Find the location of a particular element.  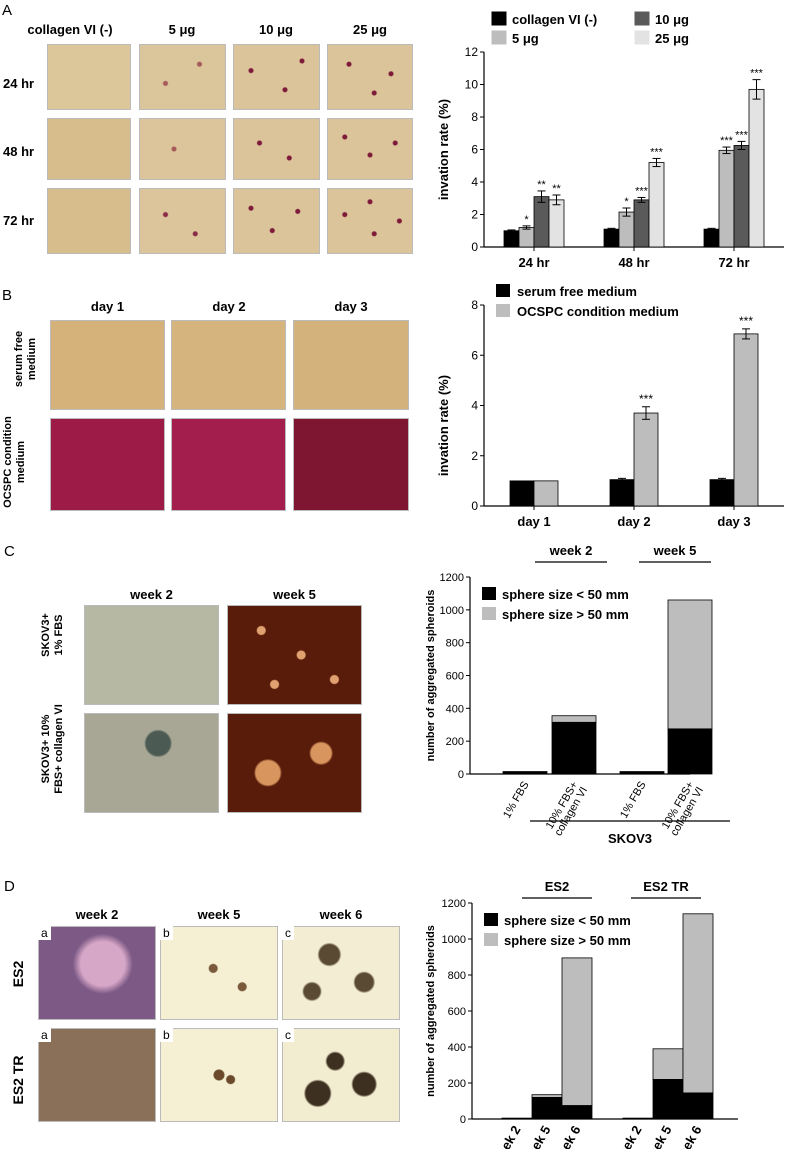

panel-a-row-label: 48 hr is located at coordinates (19, 151).